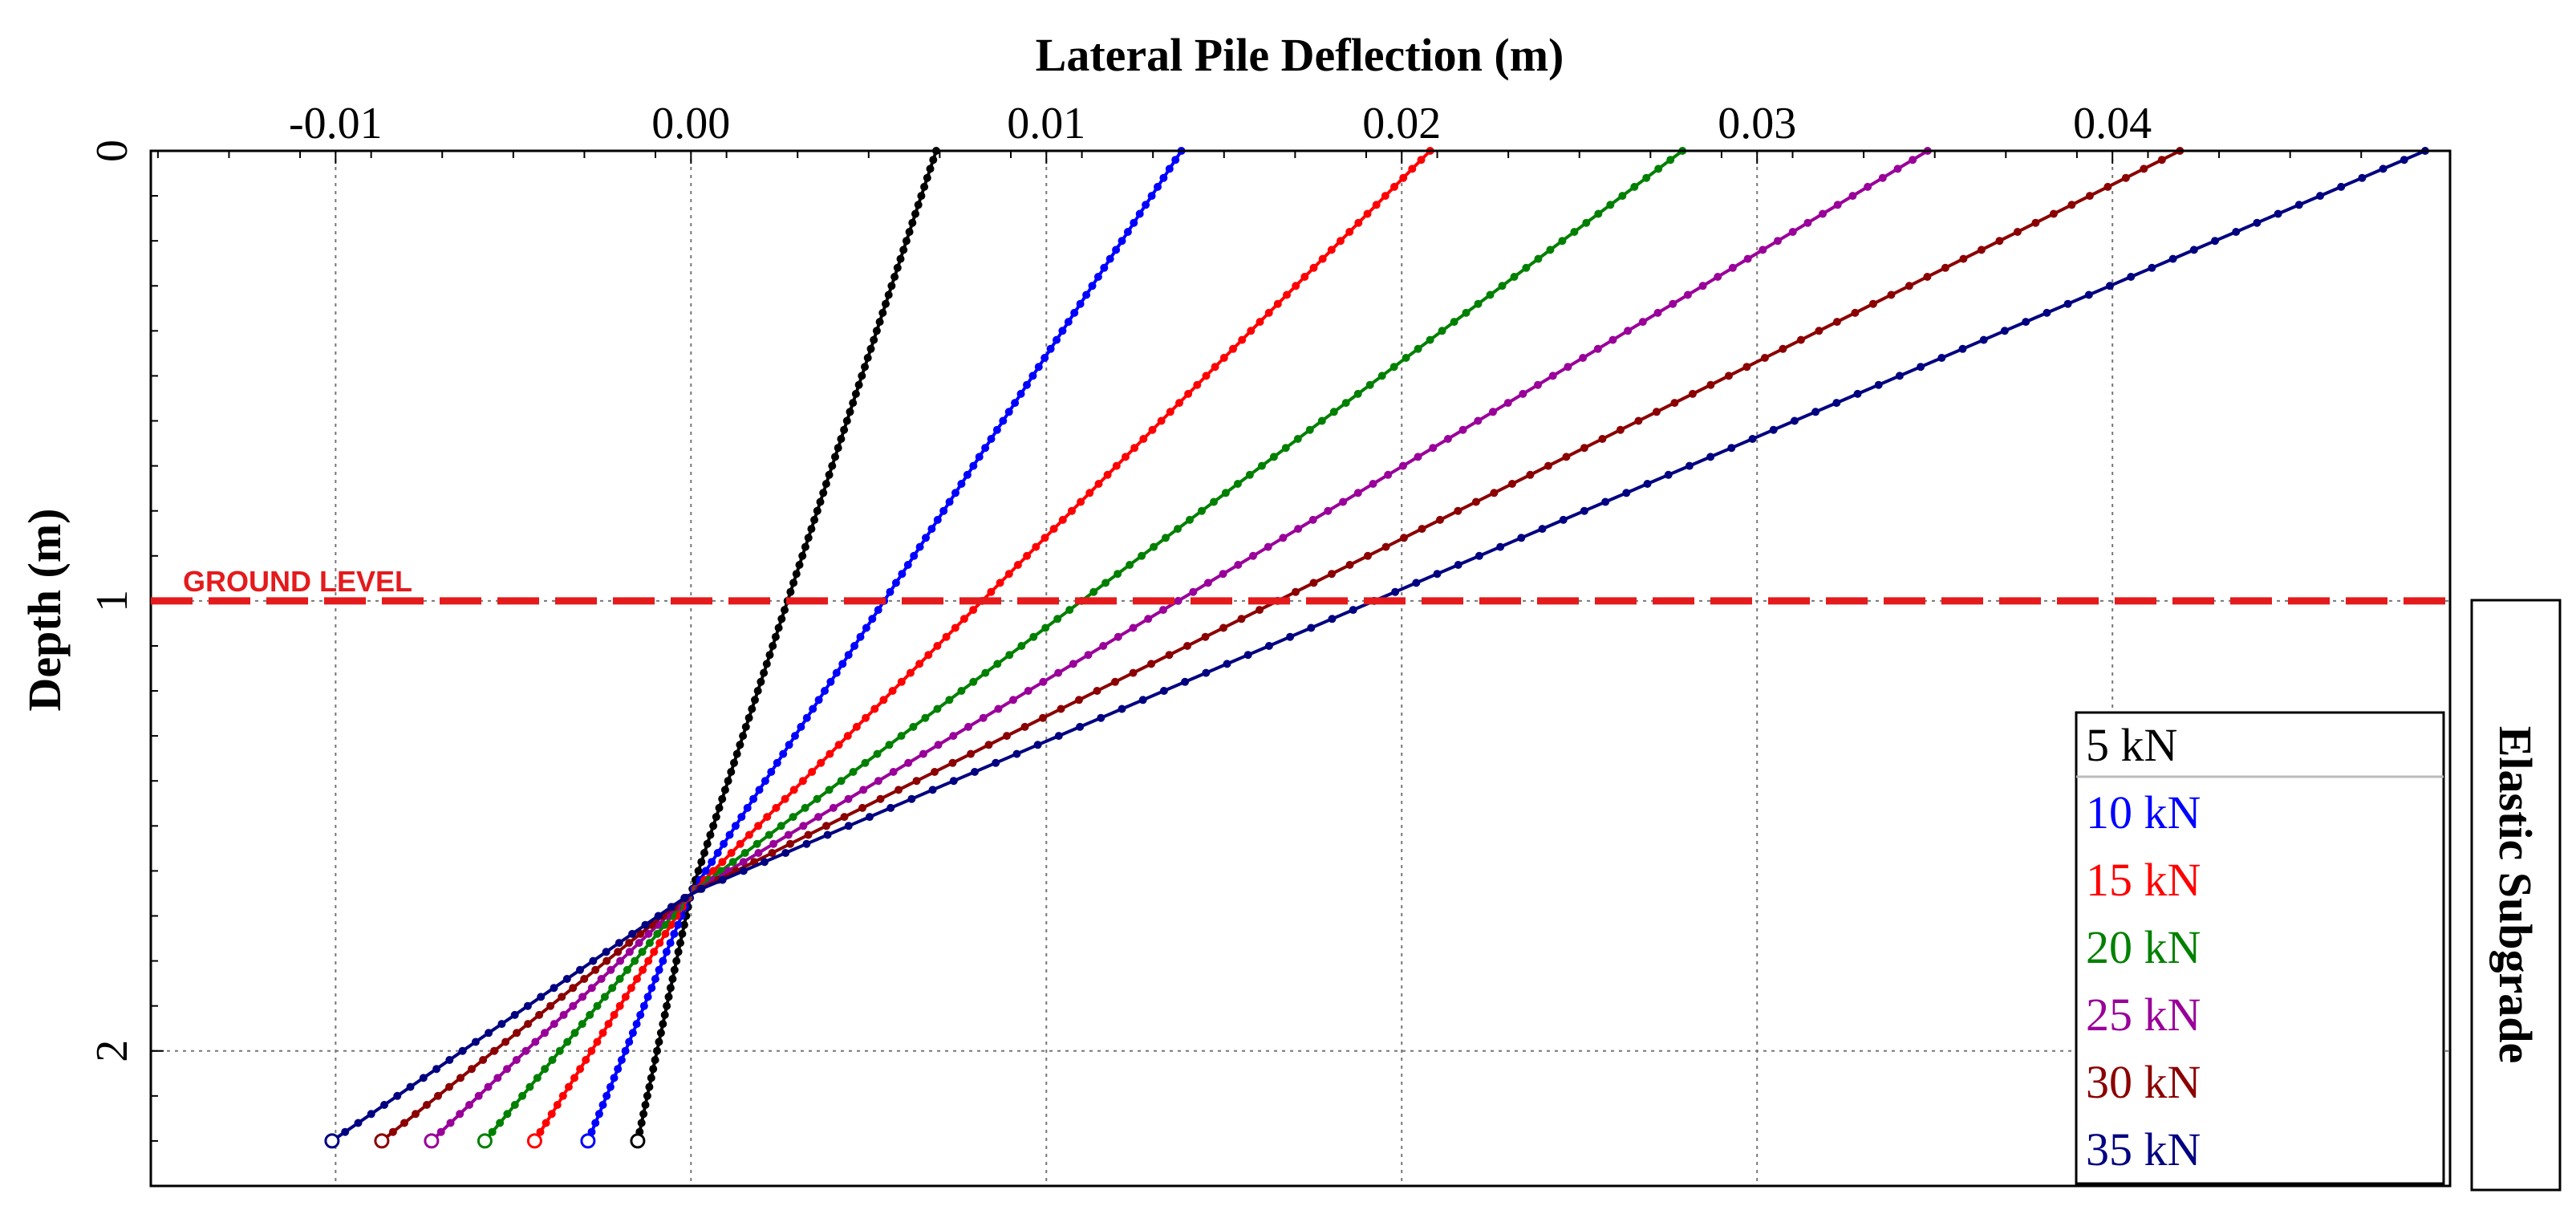 The width and height of the screenshot is (2576, 1206). Describe the element at coordinates (2143, 947) in the screenshot. I see `legend-entry: 20 kN` at that location.